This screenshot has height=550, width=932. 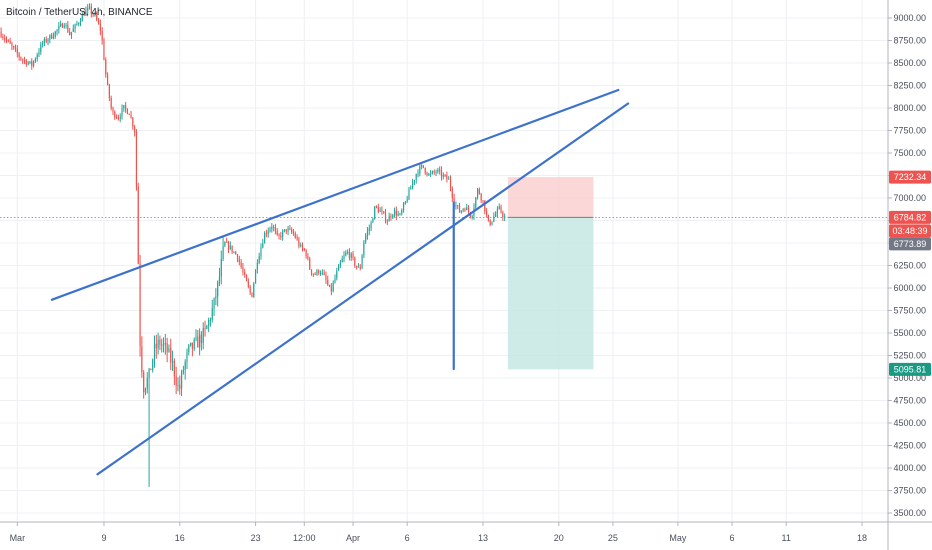 I want to click on price-tag-label: 7232.34, so click(x=910, y=177).